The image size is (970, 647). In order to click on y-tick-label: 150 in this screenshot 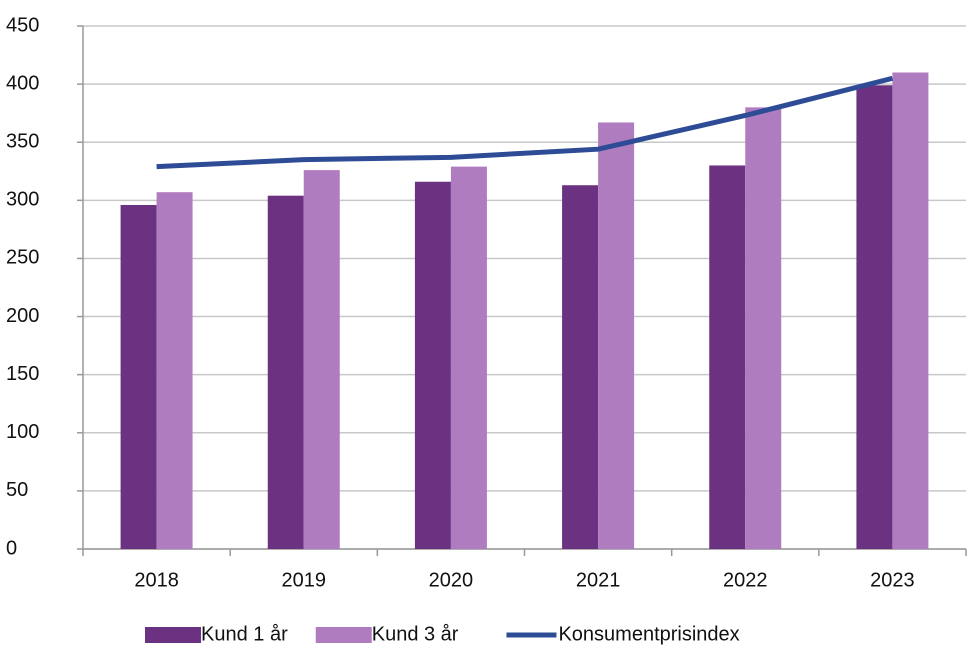, I will do `click(22, 374)`.